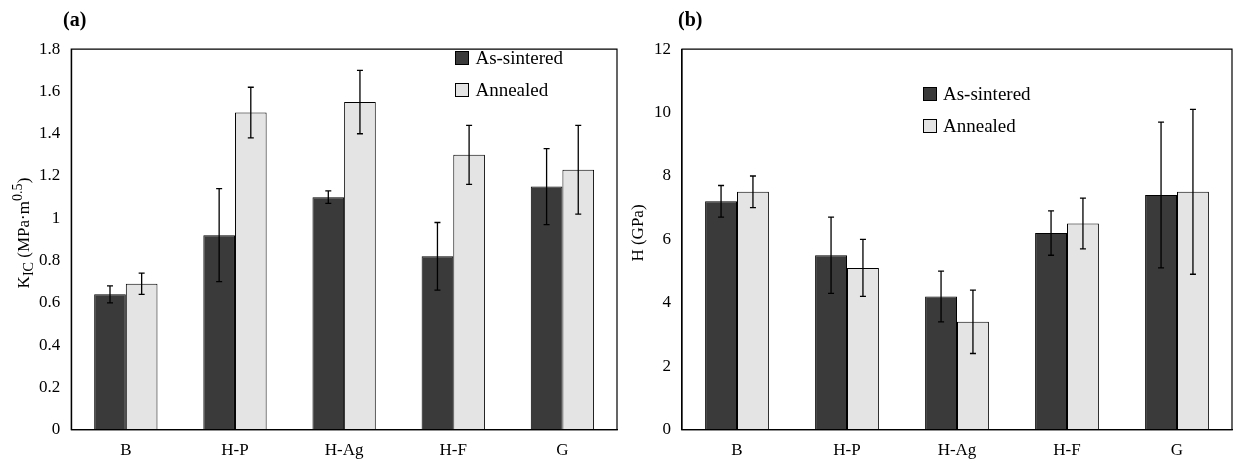  I want to click on y-tick-label: 1.2, so click(50, 175).